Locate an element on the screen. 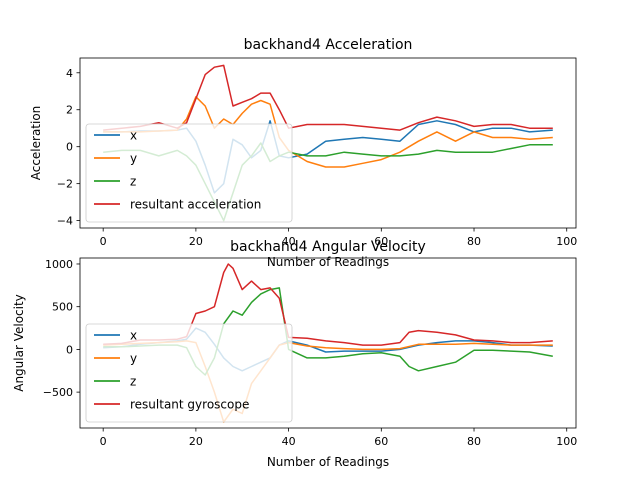 The image size is (640, 480). acceleration-x-label: Number of Readings is located at coordinates (328, 262).